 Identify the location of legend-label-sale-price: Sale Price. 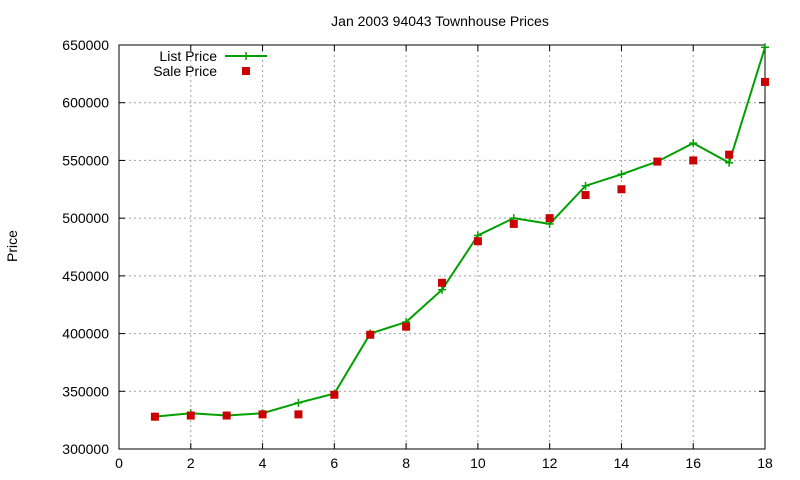
(185, 71).